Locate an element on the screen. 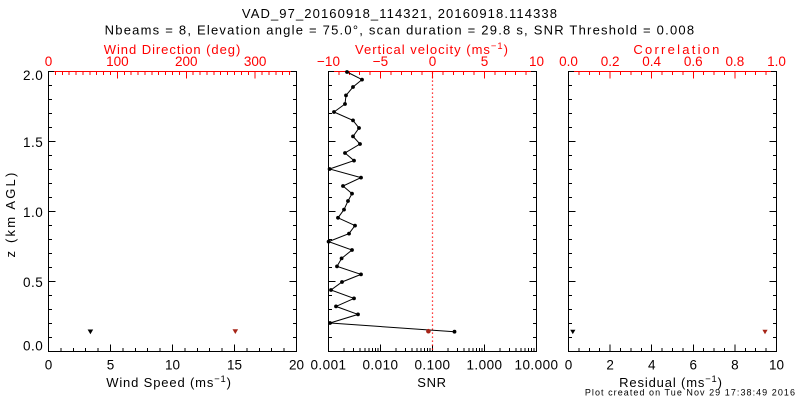 This screenshot has width=800, height=400. svg-text: 4 is located at coordinates (652, 364).